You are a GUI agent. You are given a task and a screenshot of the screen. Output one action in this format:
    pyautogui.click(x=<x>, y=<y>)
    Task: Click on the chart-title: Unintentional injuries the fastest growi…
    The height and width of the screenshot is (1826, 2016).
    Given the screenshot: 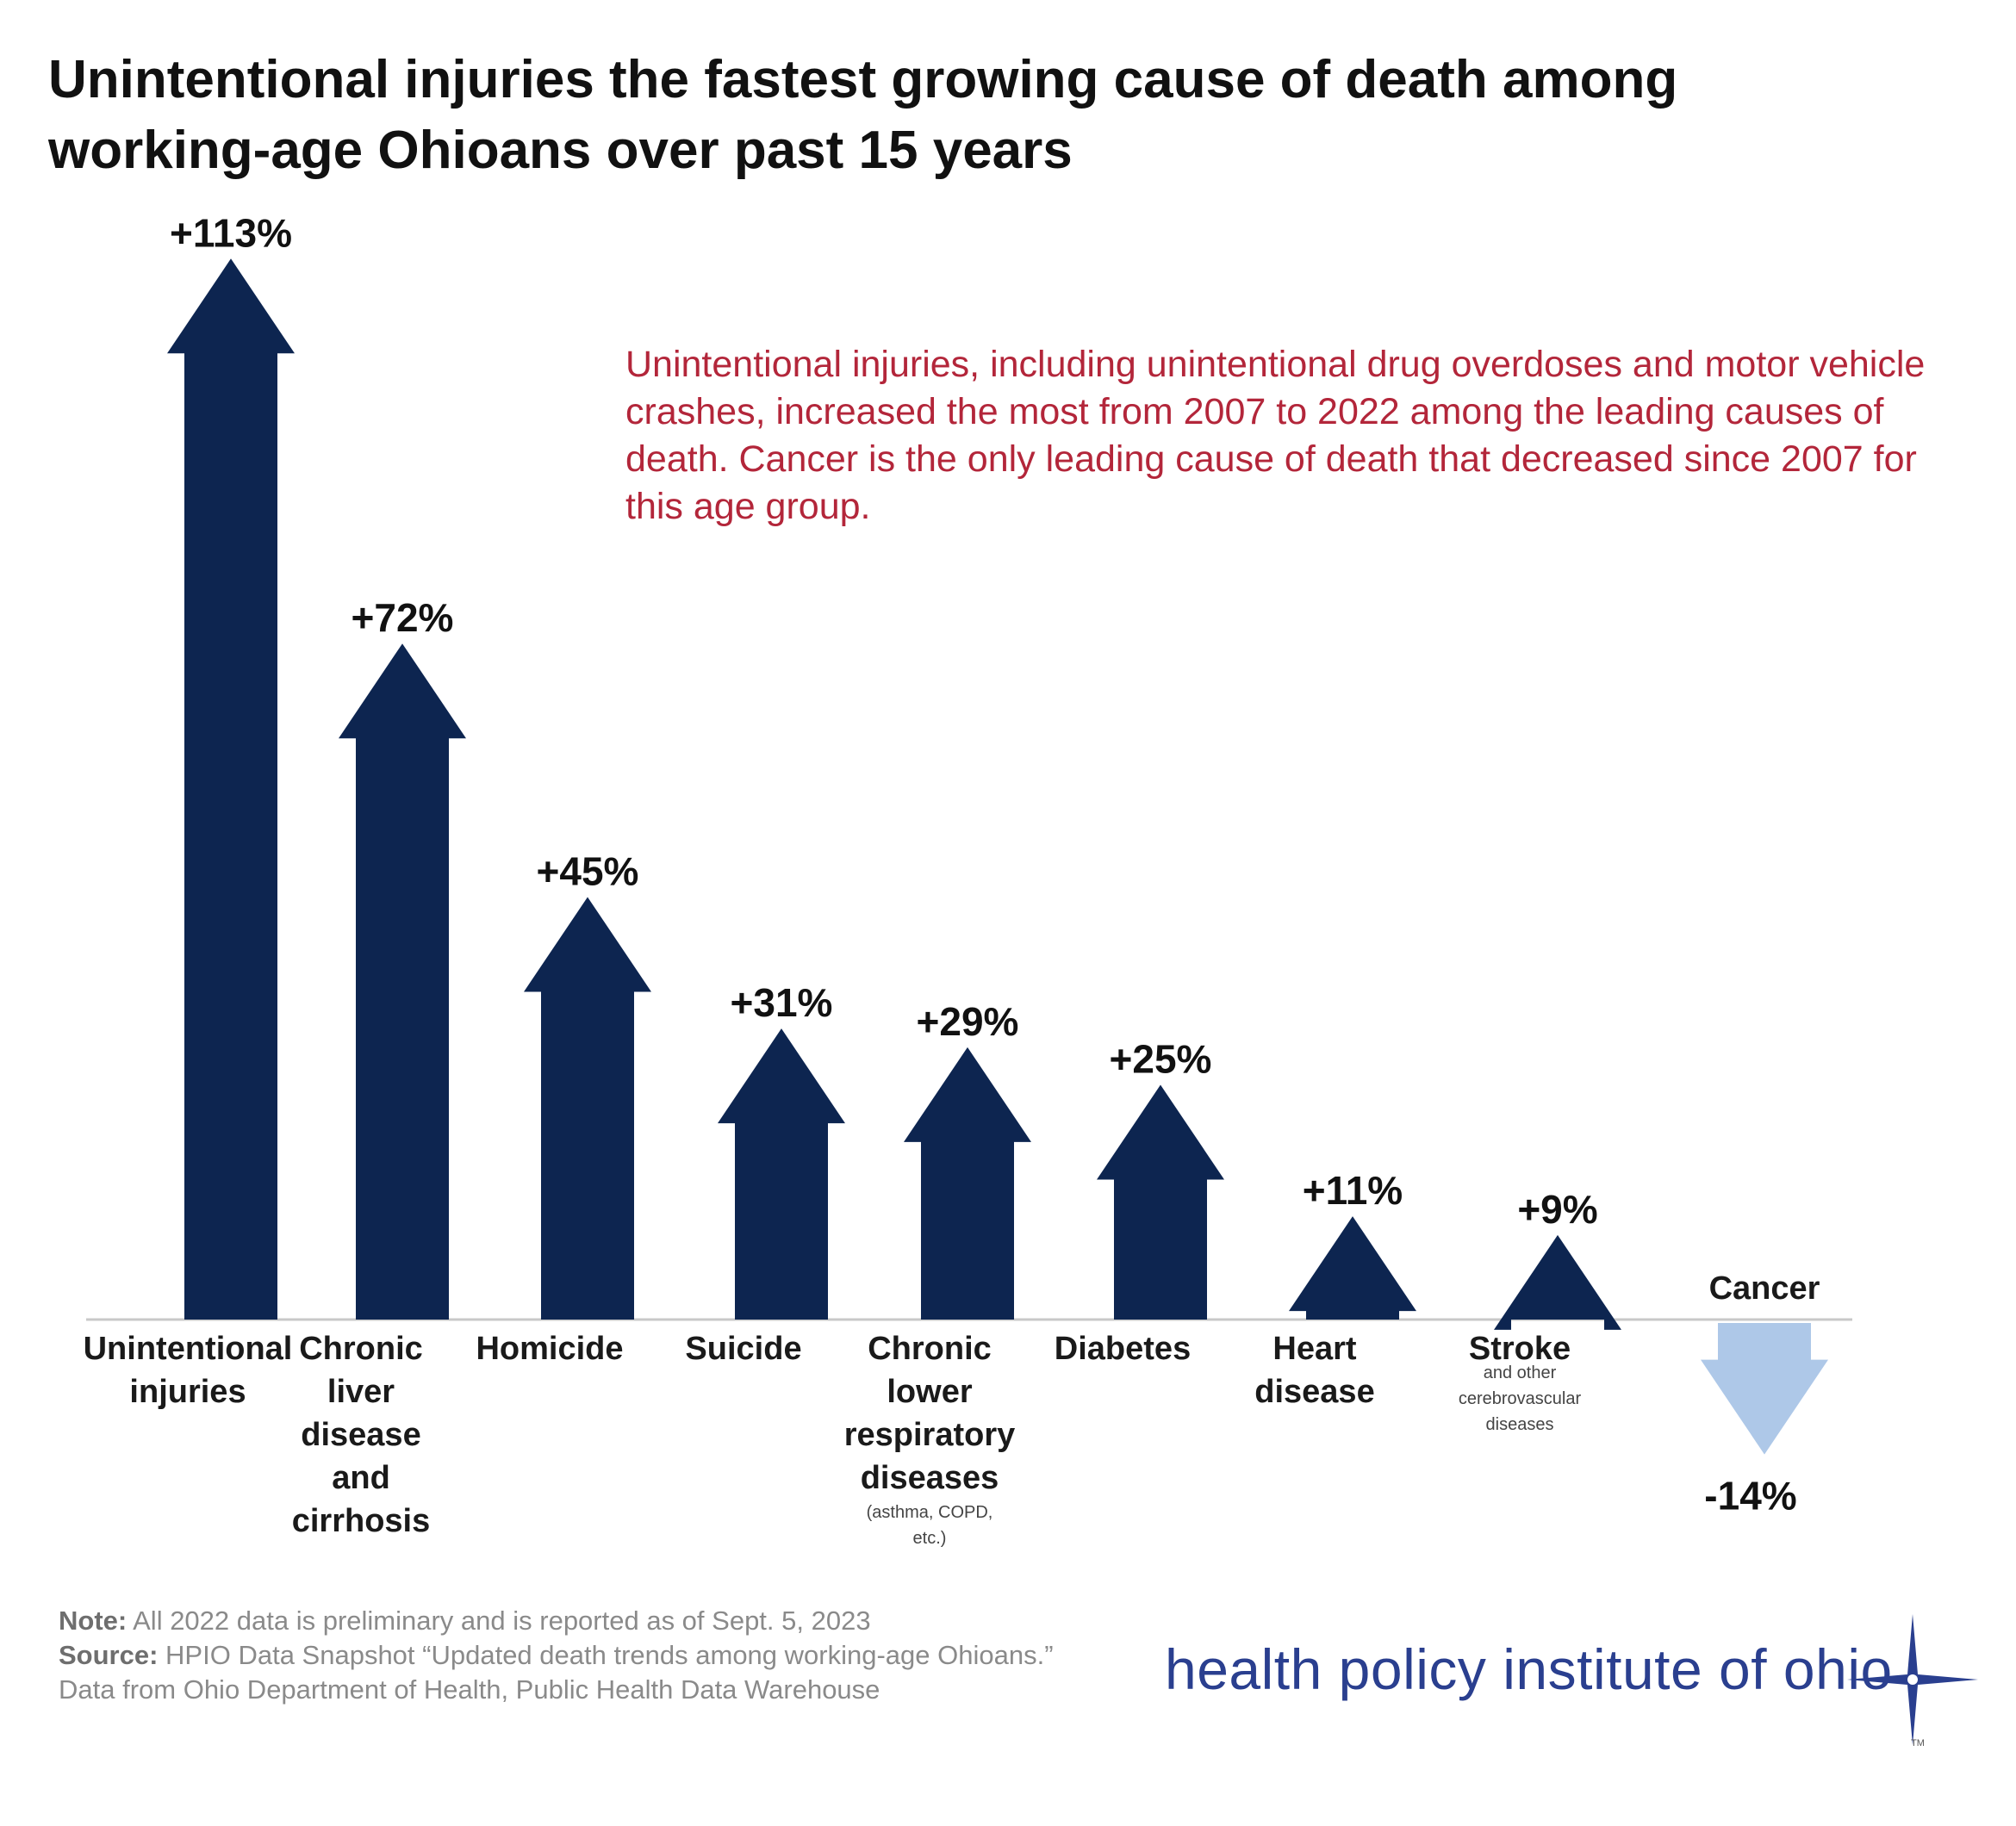 What is the action you would take?
    pyautogui.click(x=863, y=115)
    